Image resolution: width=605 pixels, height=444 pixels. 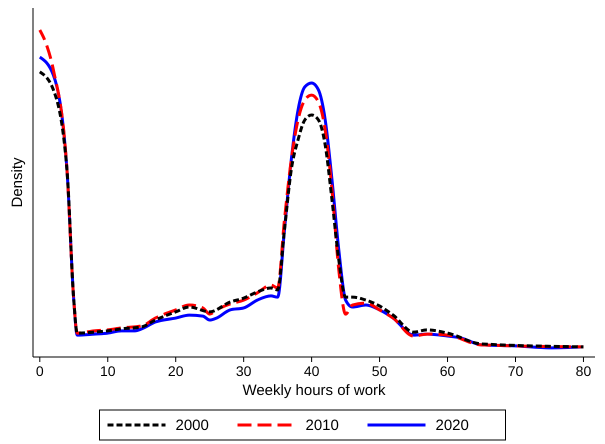 What do you see at coordinates (516, 371) in the screenshot?
I see `x-tick-label: 70` at bounding box center [516, 371].